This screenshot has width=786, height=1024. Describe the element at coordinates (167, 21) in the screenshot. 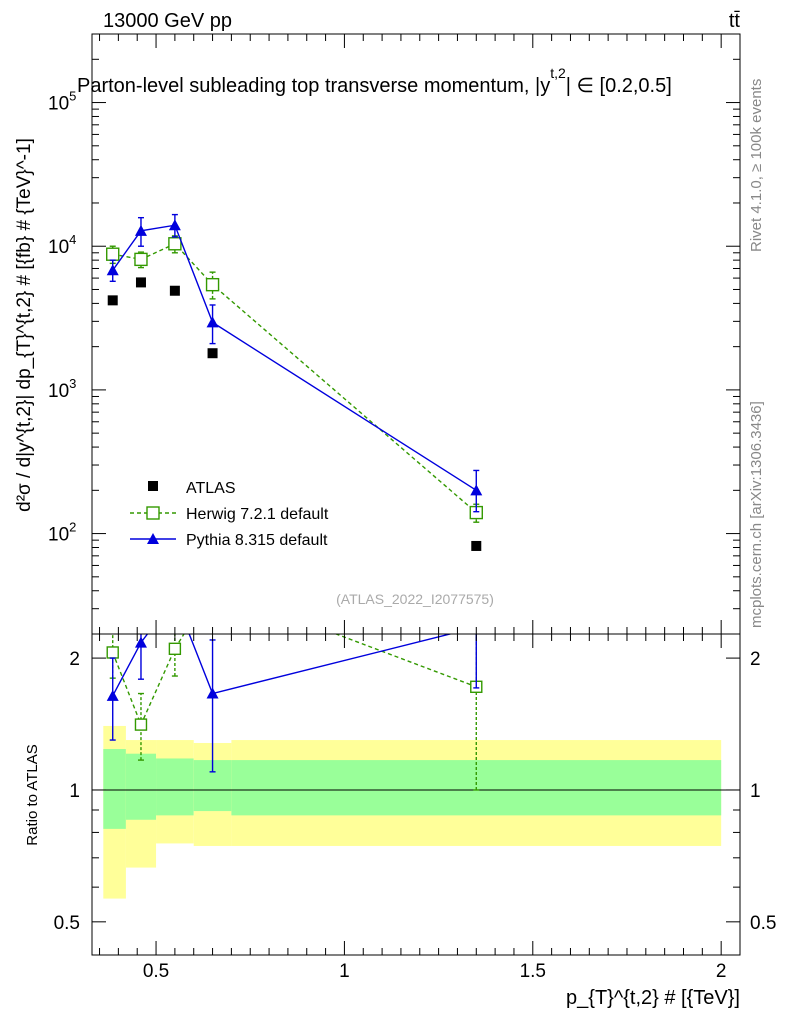

I see `header-energy: 13000 GeV pp` at that location.